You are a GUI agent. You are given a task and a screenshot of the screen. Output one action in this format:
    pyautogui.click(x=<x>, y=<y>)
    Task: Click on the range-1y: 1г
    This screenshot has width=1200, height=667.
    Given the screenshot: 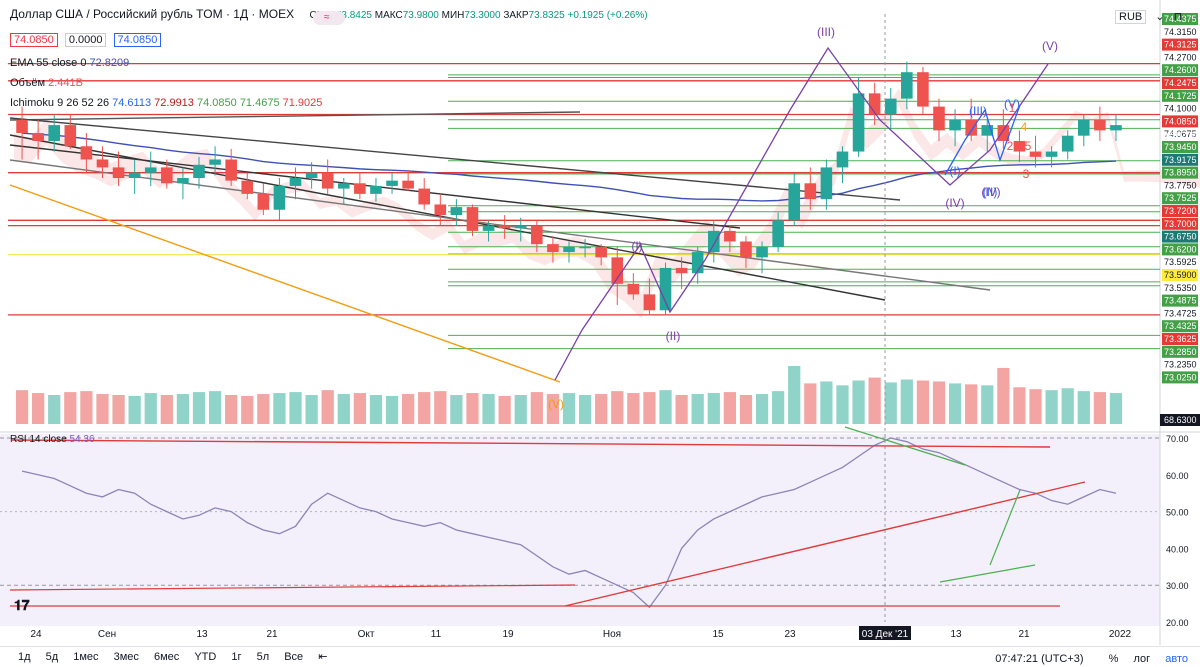 What is the action you would take?
    pyautogui.click(x=236, y=657)
    